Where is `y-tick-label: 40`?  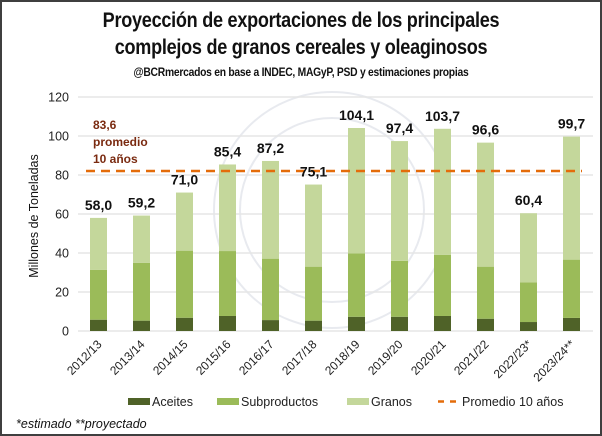
y-tick-label: 40 is located at coordinates (62, 254).